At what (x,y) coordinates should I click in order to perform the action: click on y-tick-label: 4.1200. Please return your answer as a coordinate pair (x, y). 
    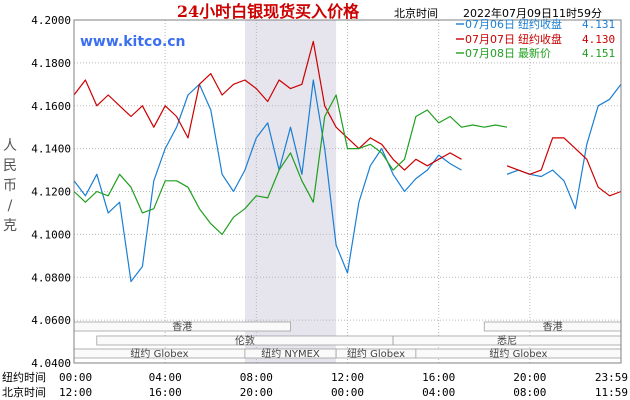
    Looking at the image, I should click on (51, 192).